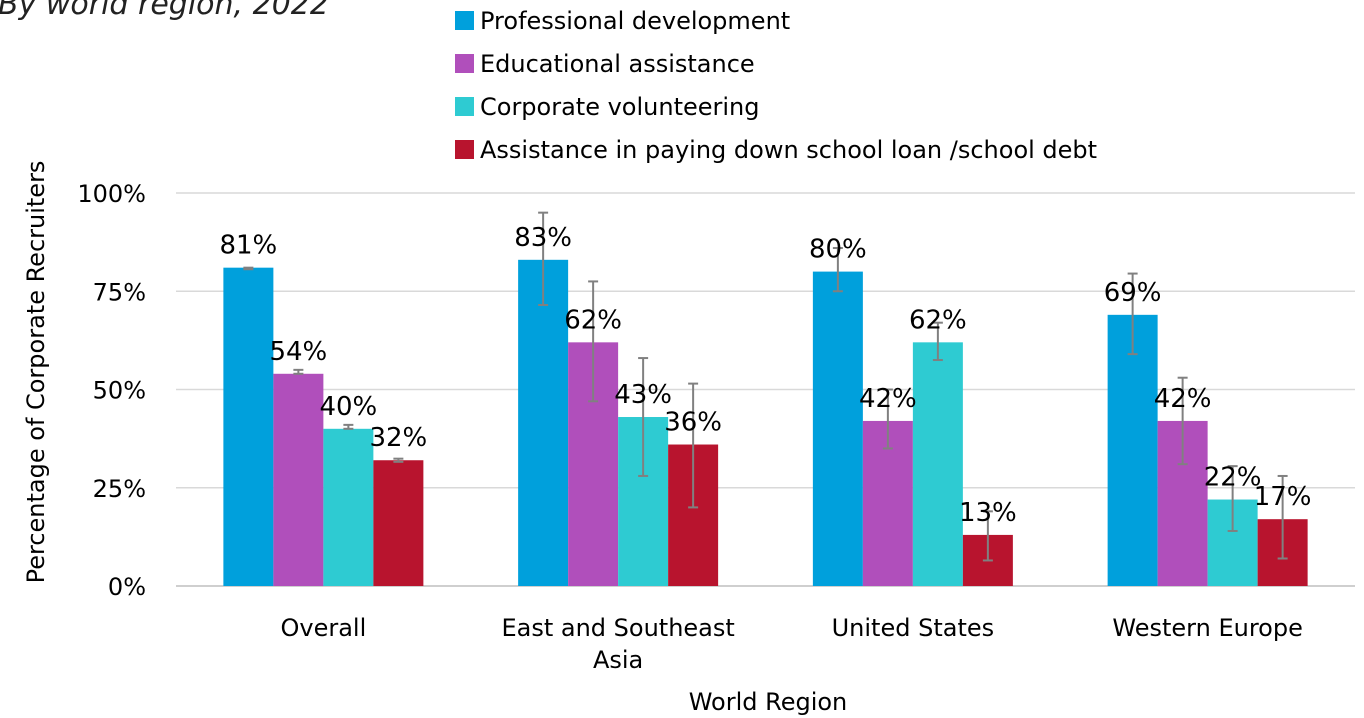  I want to click on y-axis-title: Percentage of Corporate Recruiters, so click(36, 372).